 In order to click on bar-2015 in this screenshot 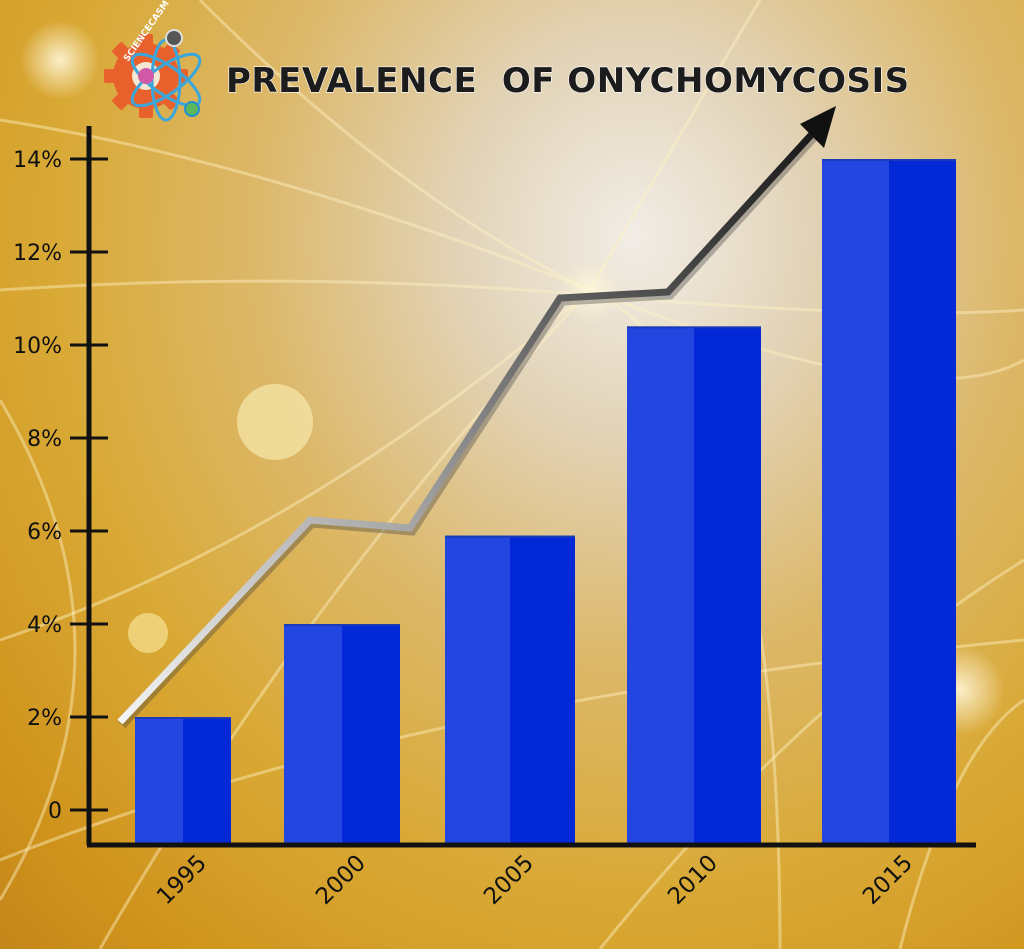, I will do `click(889, 502)`.